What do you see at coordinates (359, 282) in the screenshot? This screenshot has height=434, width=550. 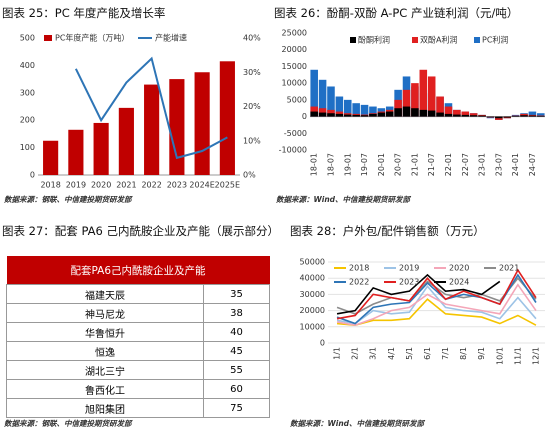 I see `legend-label: 2022` at bounding box center [359, 282].